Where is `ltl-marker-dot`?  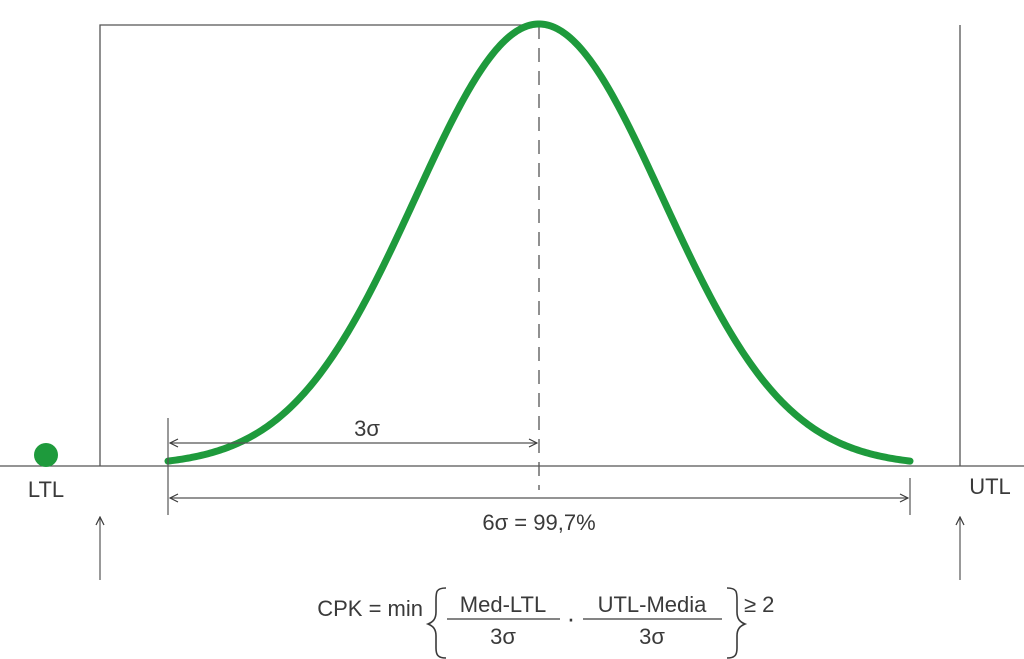 ltl-marker-dot is located at coordinates (46, 455).